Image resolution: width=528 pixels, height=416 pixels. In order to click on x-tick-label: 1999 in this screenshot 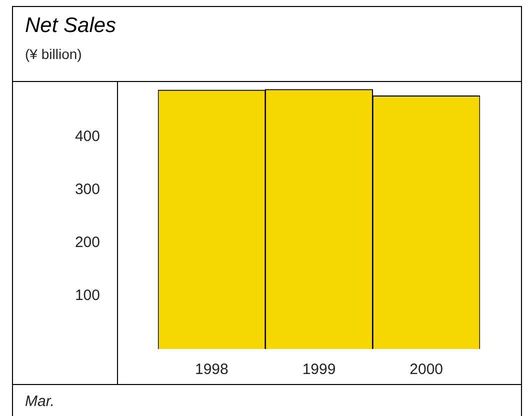, I will do `click(319, 369)`.